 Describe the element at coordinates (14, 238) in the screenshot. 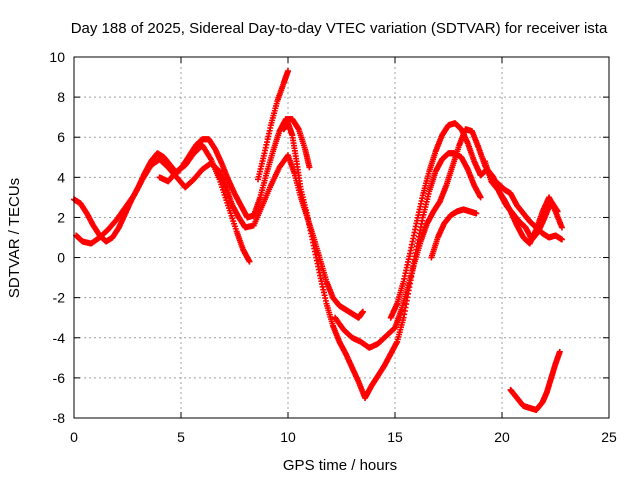

I see `y-axis-title: SDTVAR / TECUs` at that location.